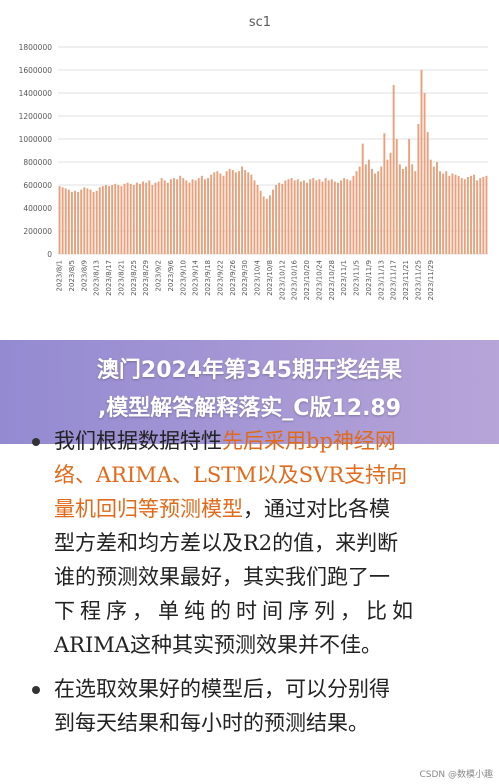 The height and width of the screenshot is (784, 499). I want to click on bullet2-line2: 到每天结果和每小时的预测结果。, so click(211, 723).